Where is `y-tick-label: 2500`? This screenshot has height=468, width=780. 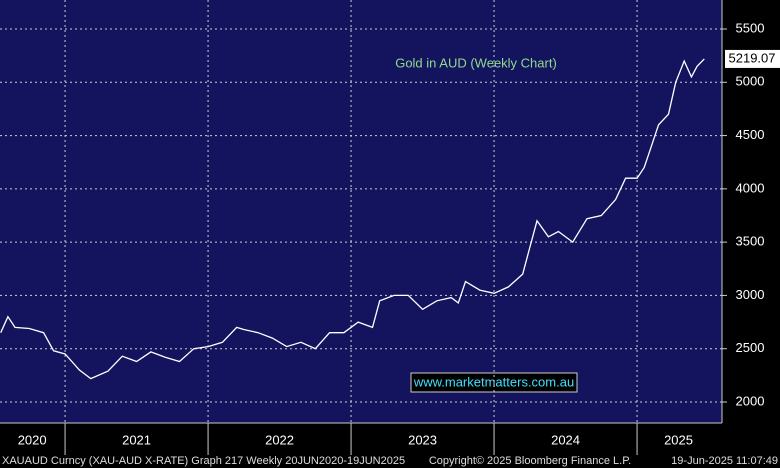
y-tick-label: 2500 is located at coordinates (750, 347).